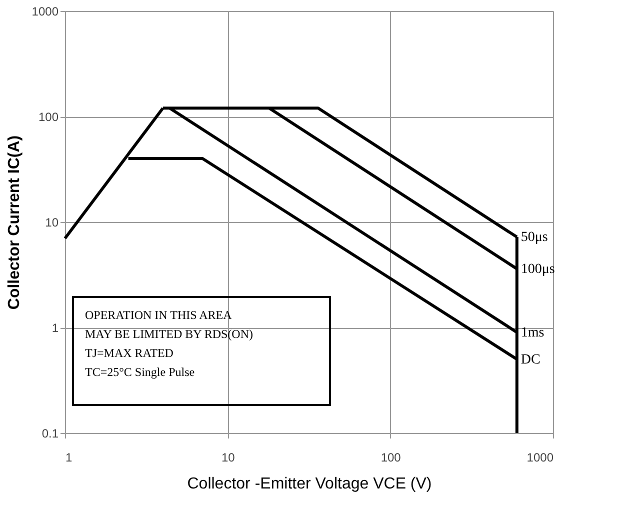 This screenshot has width=637, height=522. Describe the element at coordinates (140, 372) in the screenshot. I see `annotation: TC=25°C Single Pulse` at that location.